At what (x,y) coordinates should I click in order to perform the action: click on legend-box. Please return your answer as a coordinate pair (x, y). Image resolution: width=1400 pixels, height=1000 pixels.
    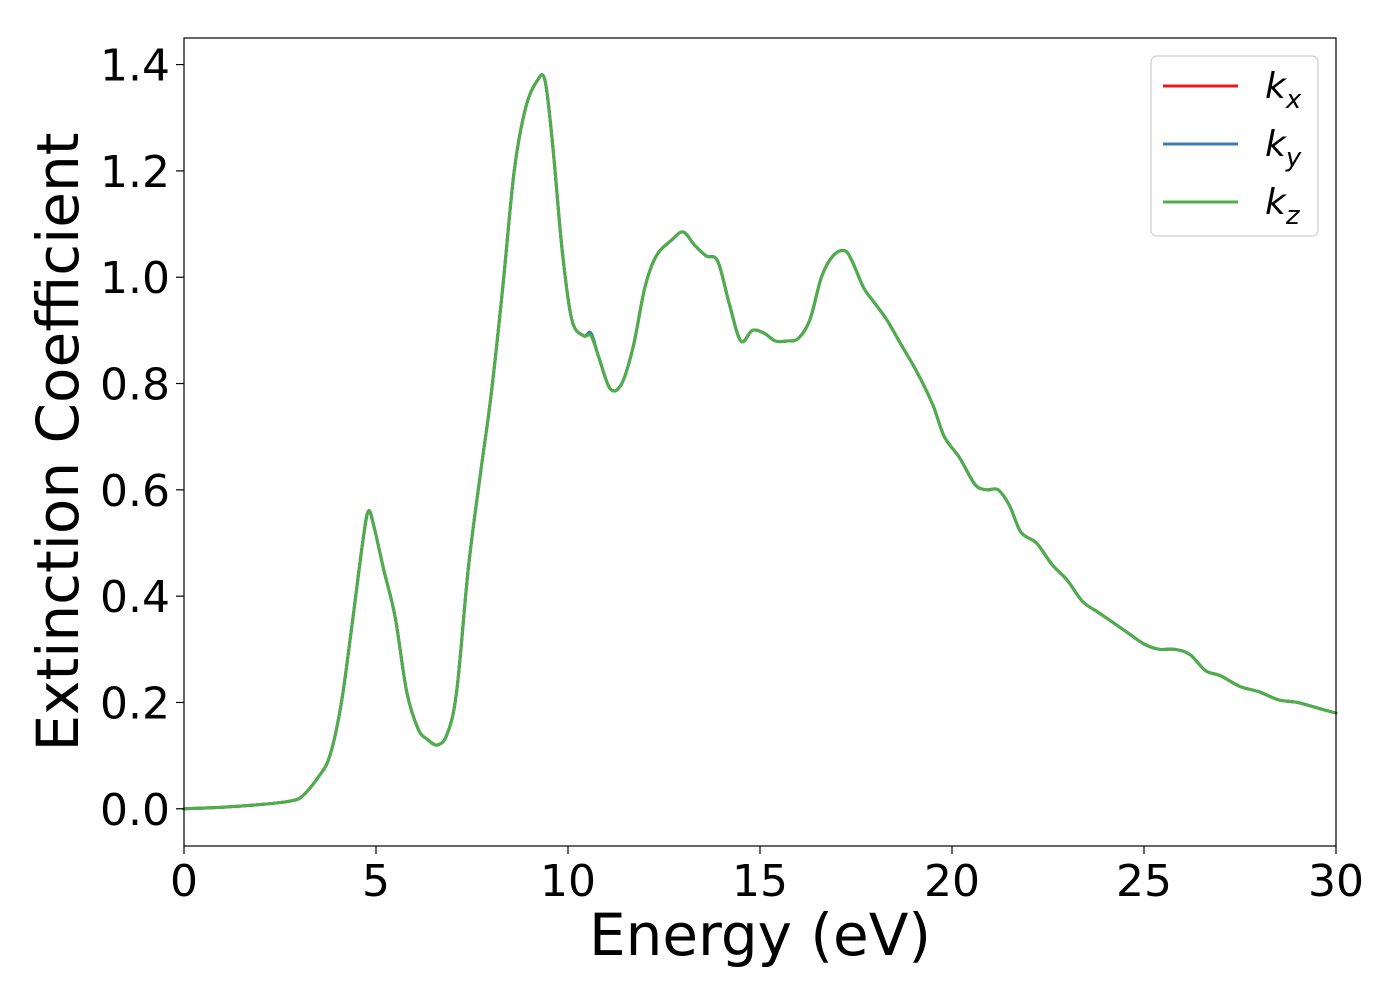
    Looking at the image, I should click on (1234, 146).